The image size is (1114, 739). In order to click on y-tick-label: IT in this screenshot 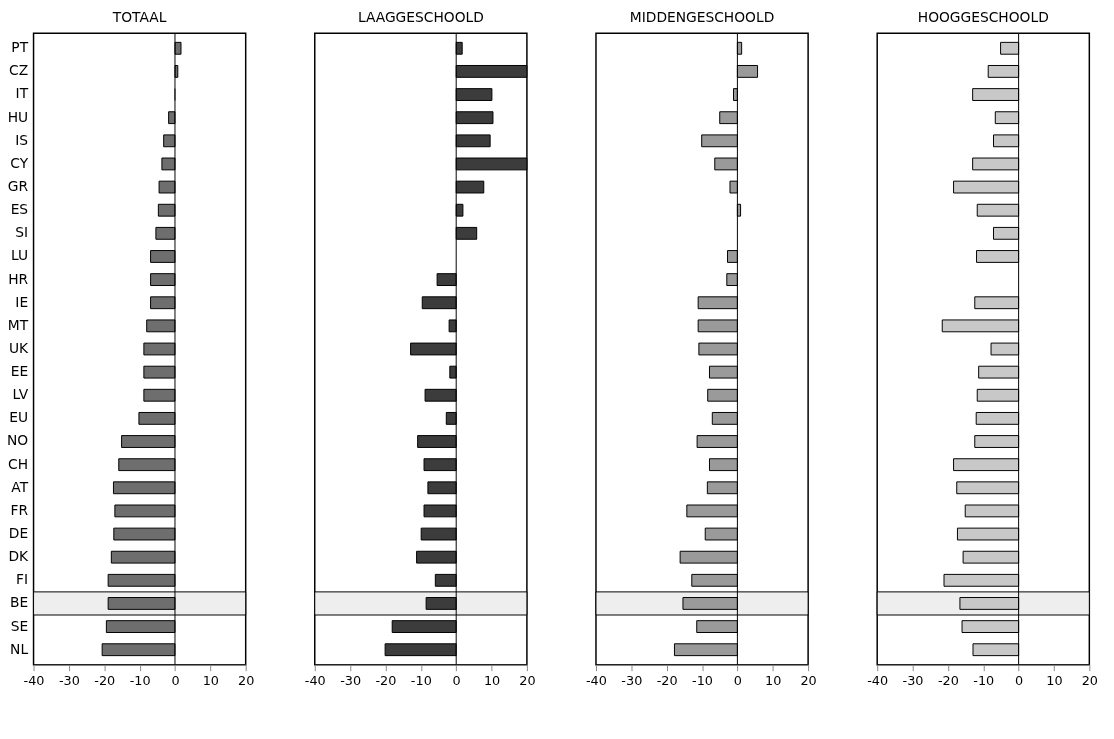, I will do `click(22, 93)`.